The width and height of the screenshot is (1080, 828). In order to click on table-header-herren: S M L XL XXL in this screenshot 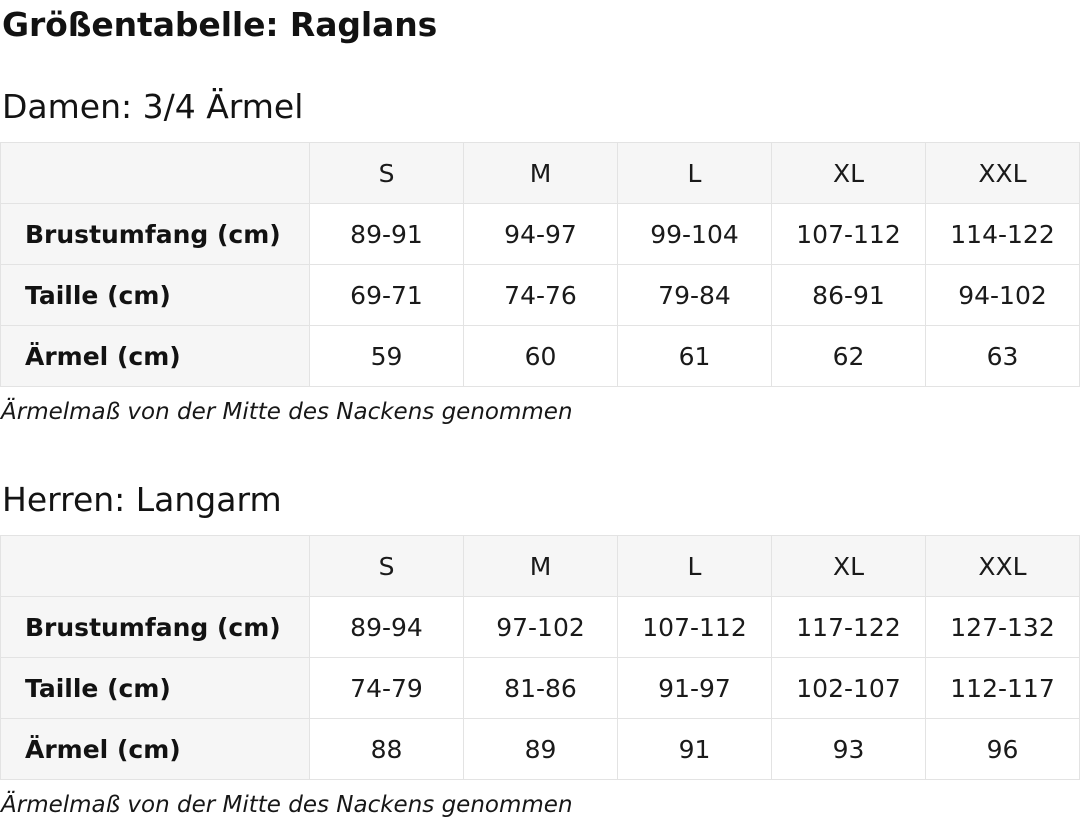, I will do `click(540, 566)`.